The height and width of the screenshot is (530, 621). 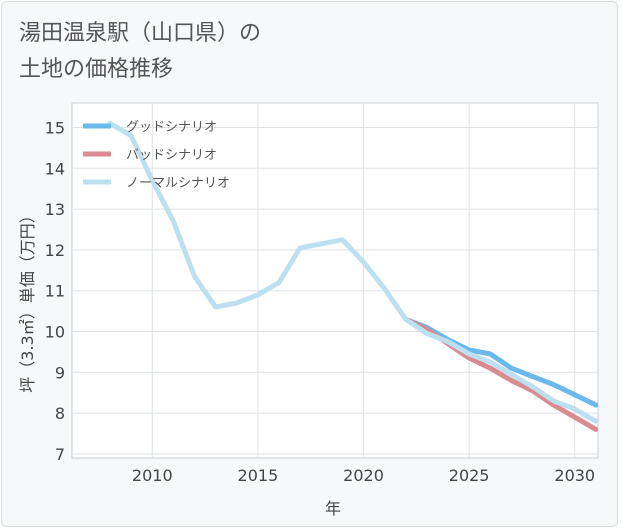 What do you see at coordinates (171, 127) in the screenshot?
I see `legend-label: グッドシナリオ` at bounding box center [171, 127].